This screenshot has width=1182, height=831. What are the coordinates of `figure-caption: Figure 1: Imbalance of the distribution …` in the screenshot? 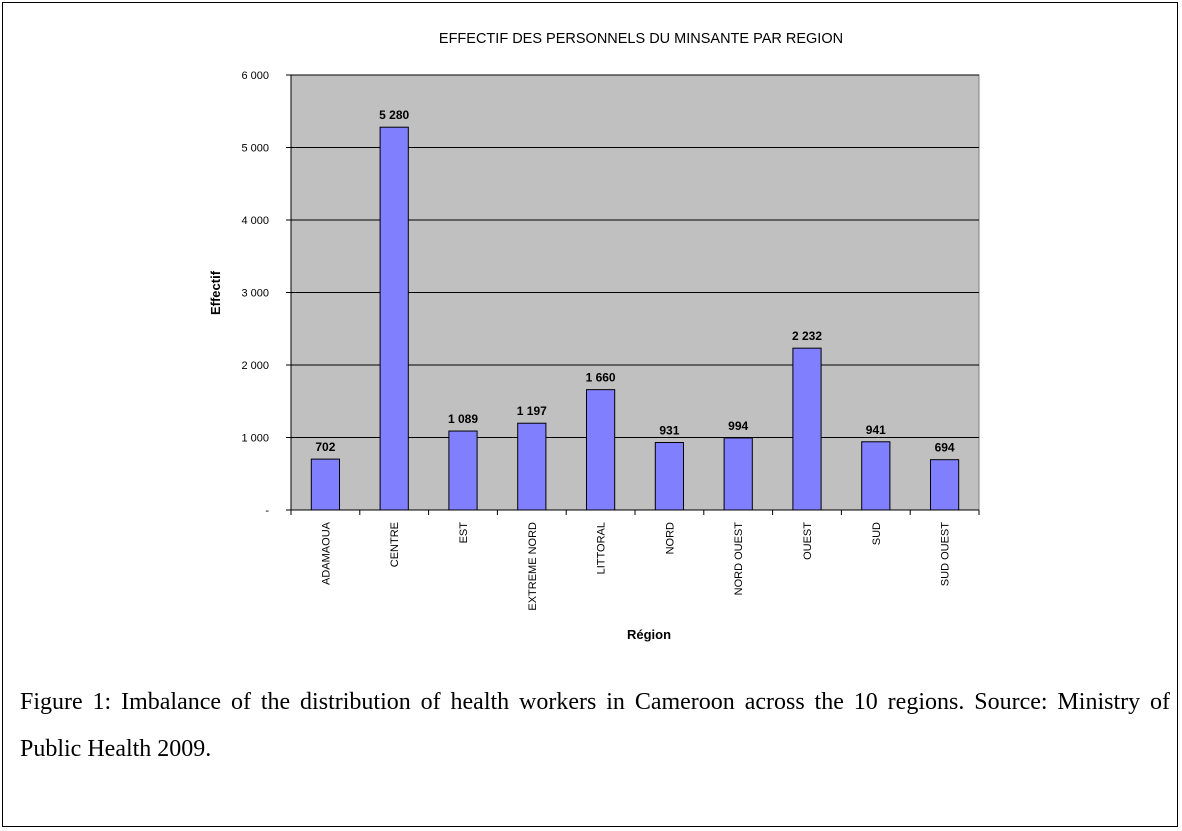 It's located at (595, 725).